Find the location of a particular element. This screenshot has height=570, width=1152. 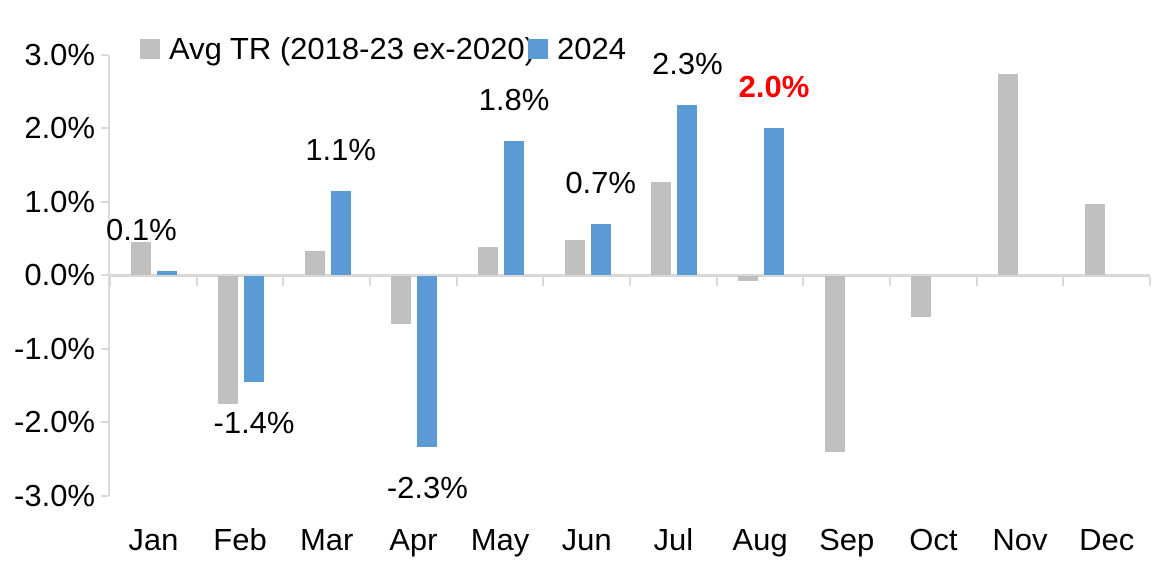

y-axis-tick-label: -3.0% is located at coordinates (54, 495).